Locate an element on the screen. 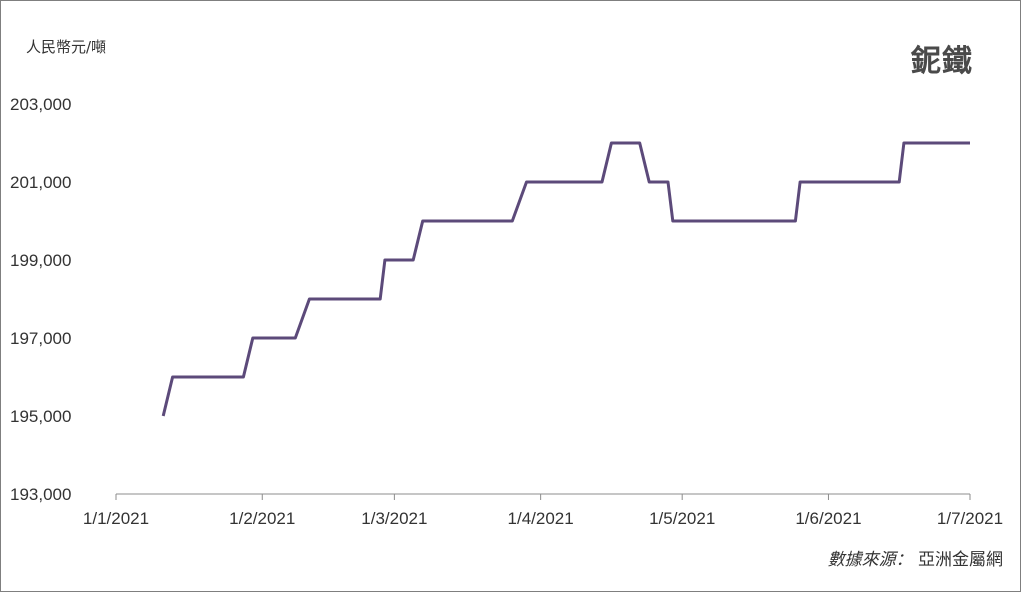  chart-title: 鈮鐵 is located at coordinates (942, 61).